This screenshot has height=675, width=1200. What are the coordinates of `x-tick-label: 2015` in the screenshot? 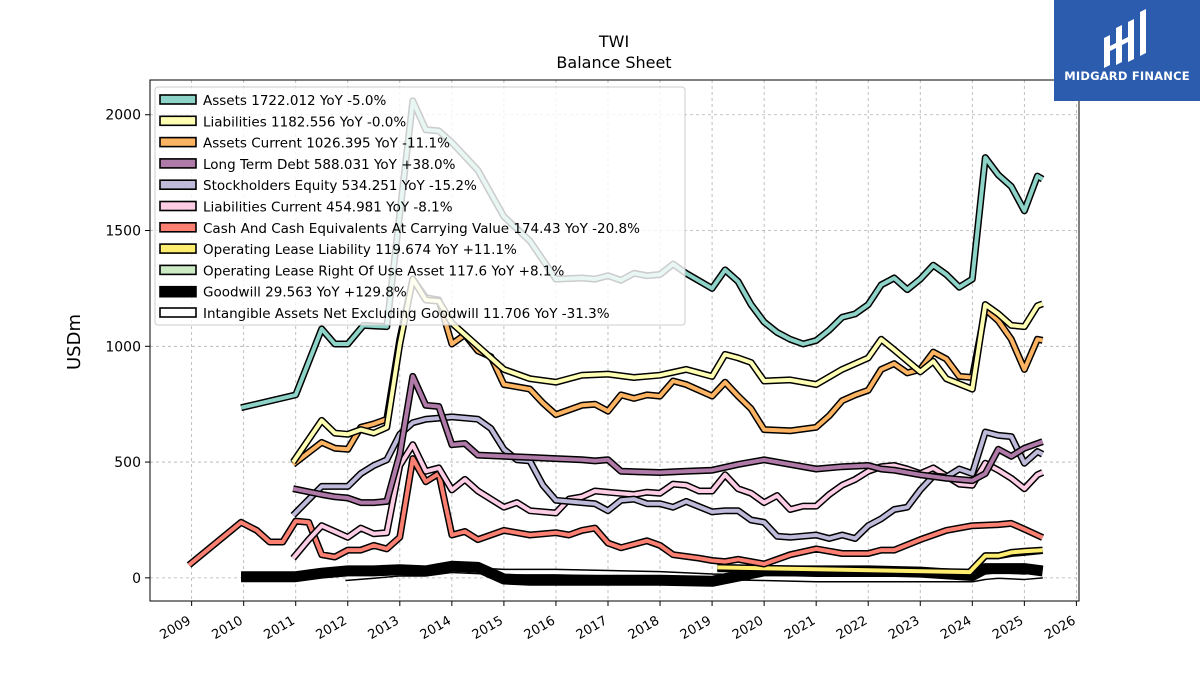 It's located at (488, 628).